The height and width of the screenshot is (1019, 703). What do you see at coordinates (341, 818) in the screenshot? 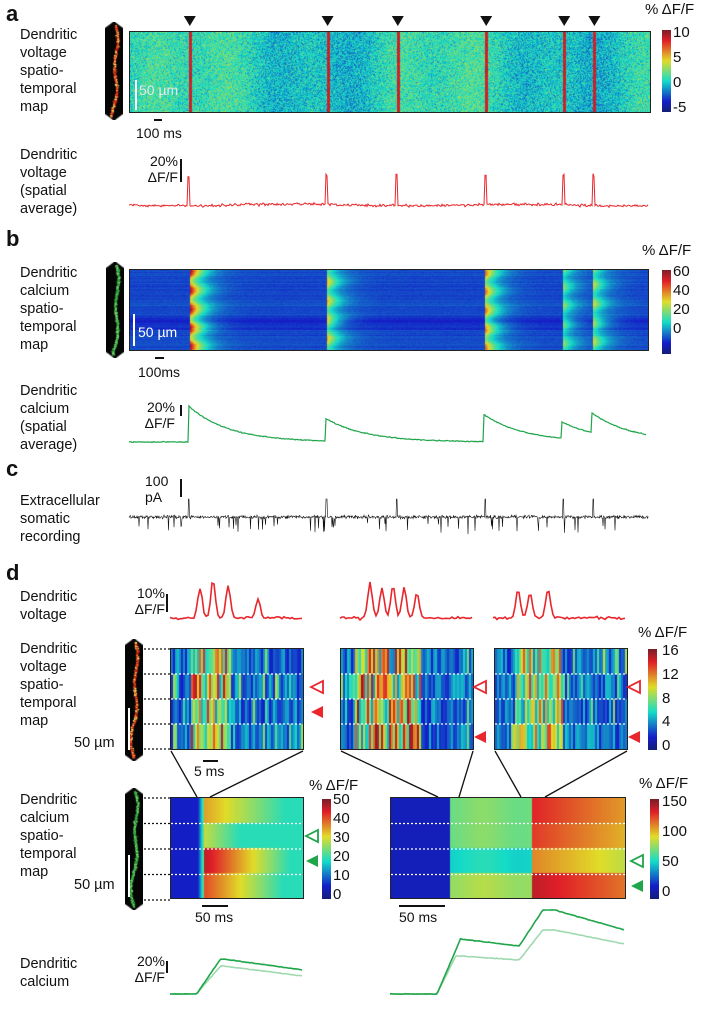
I see `d-calcium-colorbar-1-tick: 40` at bounding box center [341, 818].